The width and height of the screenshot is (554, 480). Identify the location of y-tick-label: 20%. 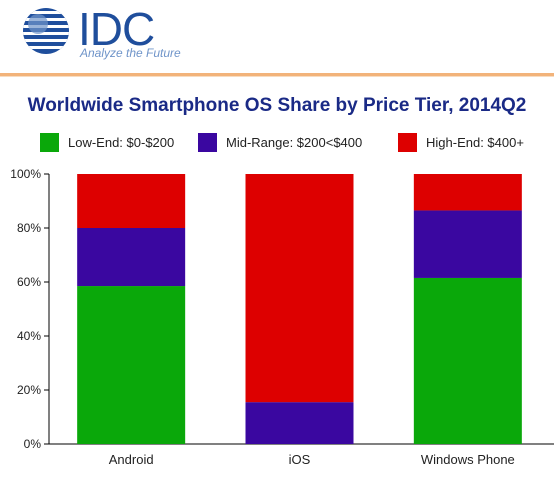
(29, 390).